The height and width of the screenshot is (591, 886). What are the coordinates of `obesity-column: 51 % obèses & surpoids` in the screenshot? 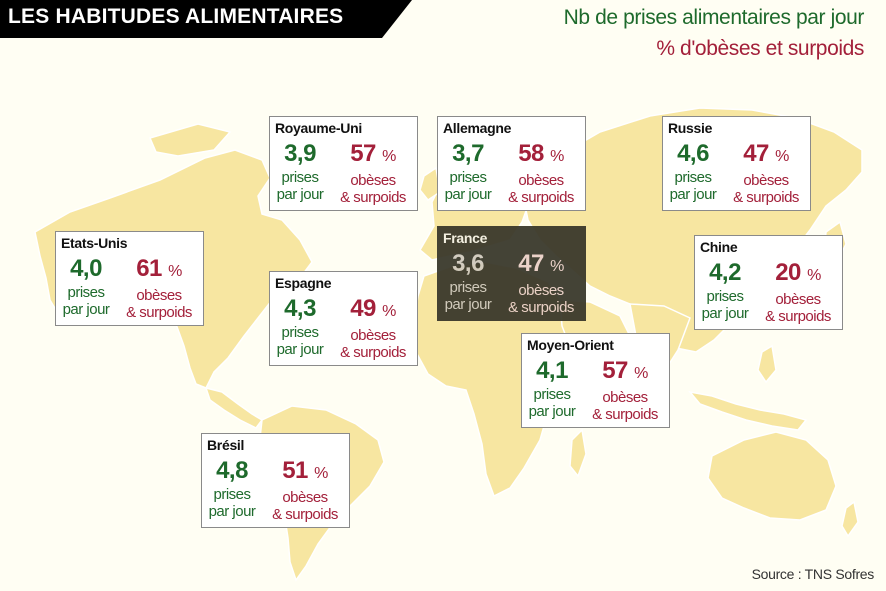 It's located at (305, 489).